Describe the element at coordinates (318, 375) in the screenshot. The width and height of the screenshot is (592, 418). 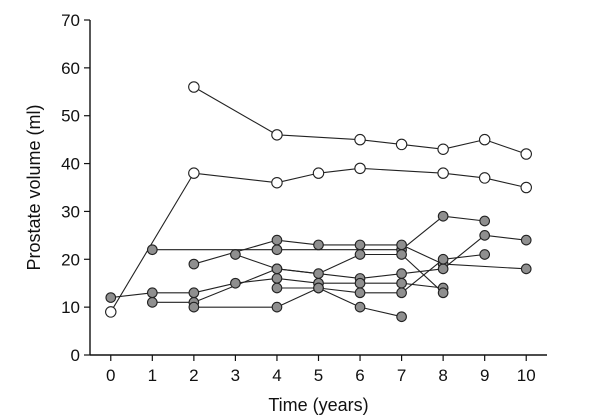
I see `x-tick-label: 5` at that location.